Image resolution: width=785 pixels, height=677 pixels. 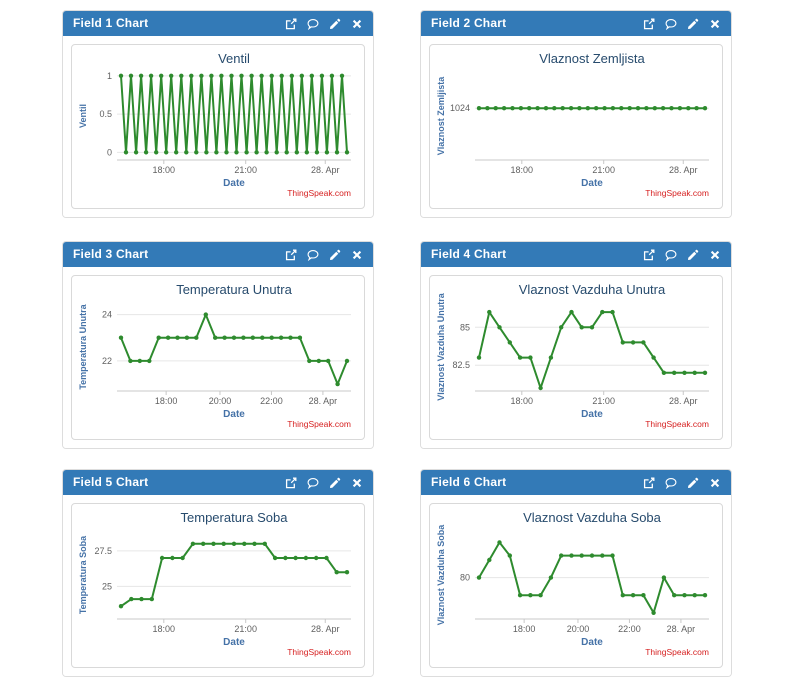 What do you see at coordinates (107, 361) in the screenshot?
I see `svg-text: 22` at bounding box center [107, 361].